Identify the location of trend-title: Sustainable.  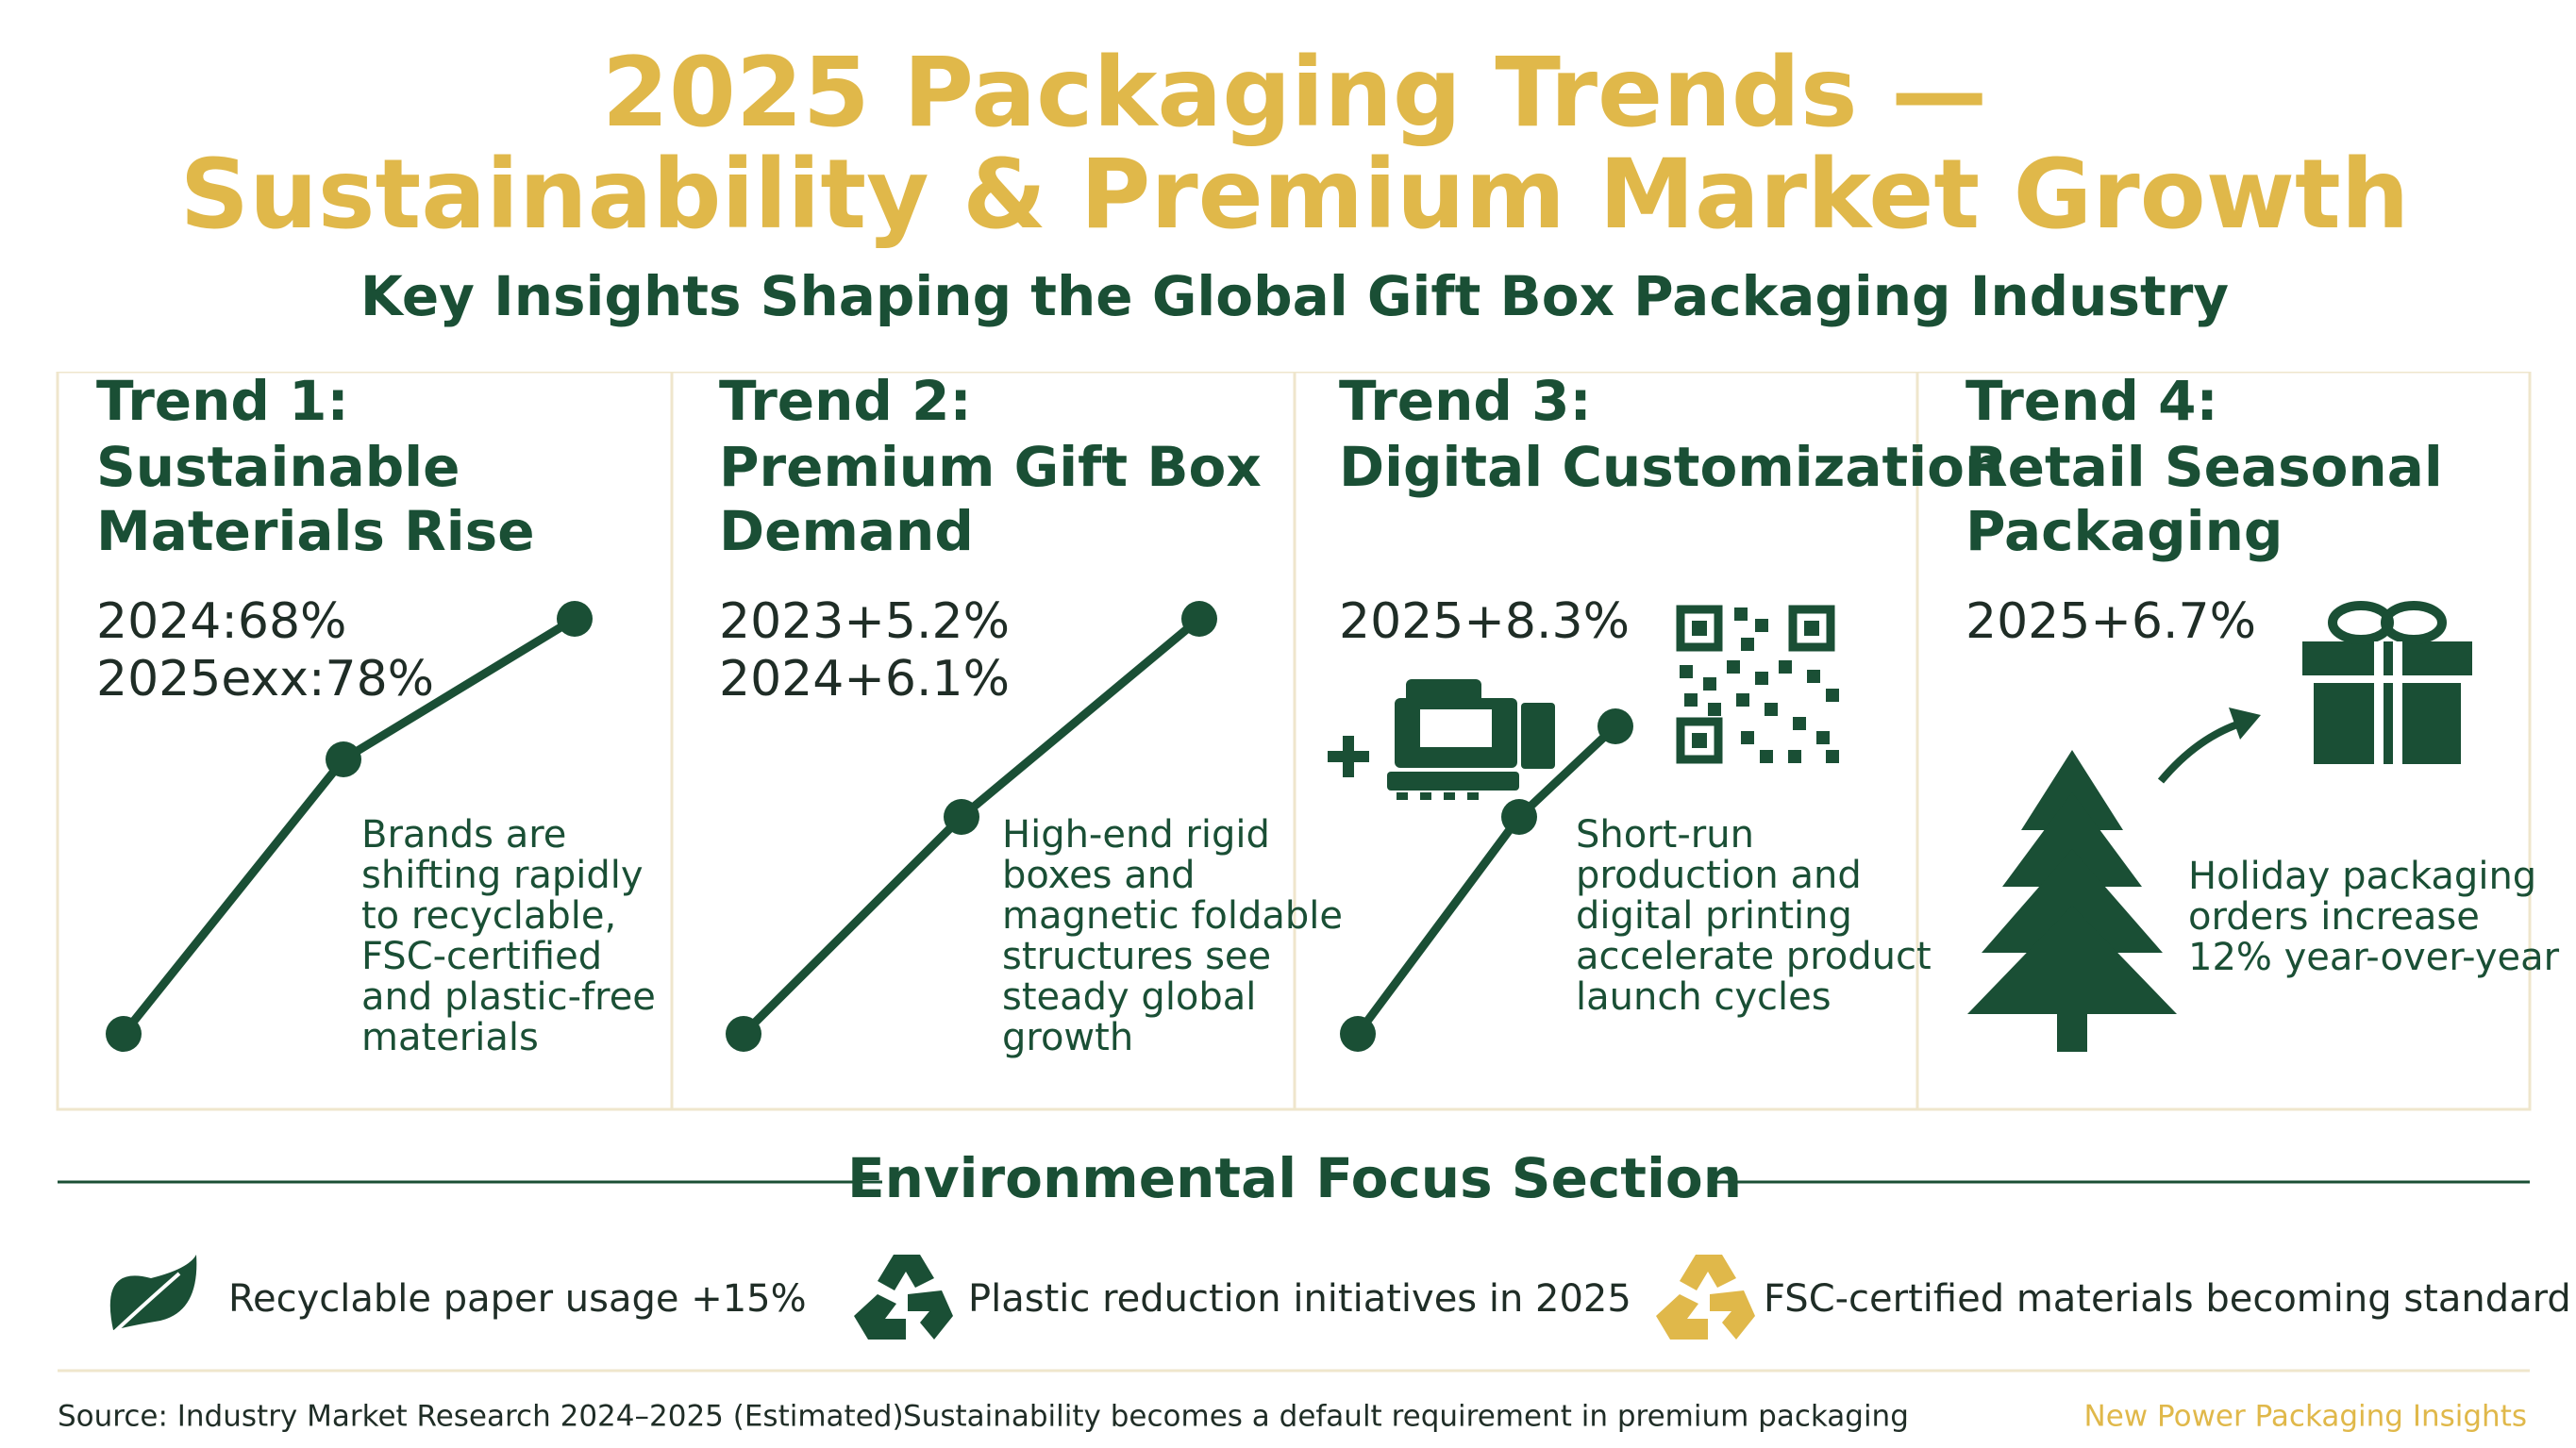
(278, 467).